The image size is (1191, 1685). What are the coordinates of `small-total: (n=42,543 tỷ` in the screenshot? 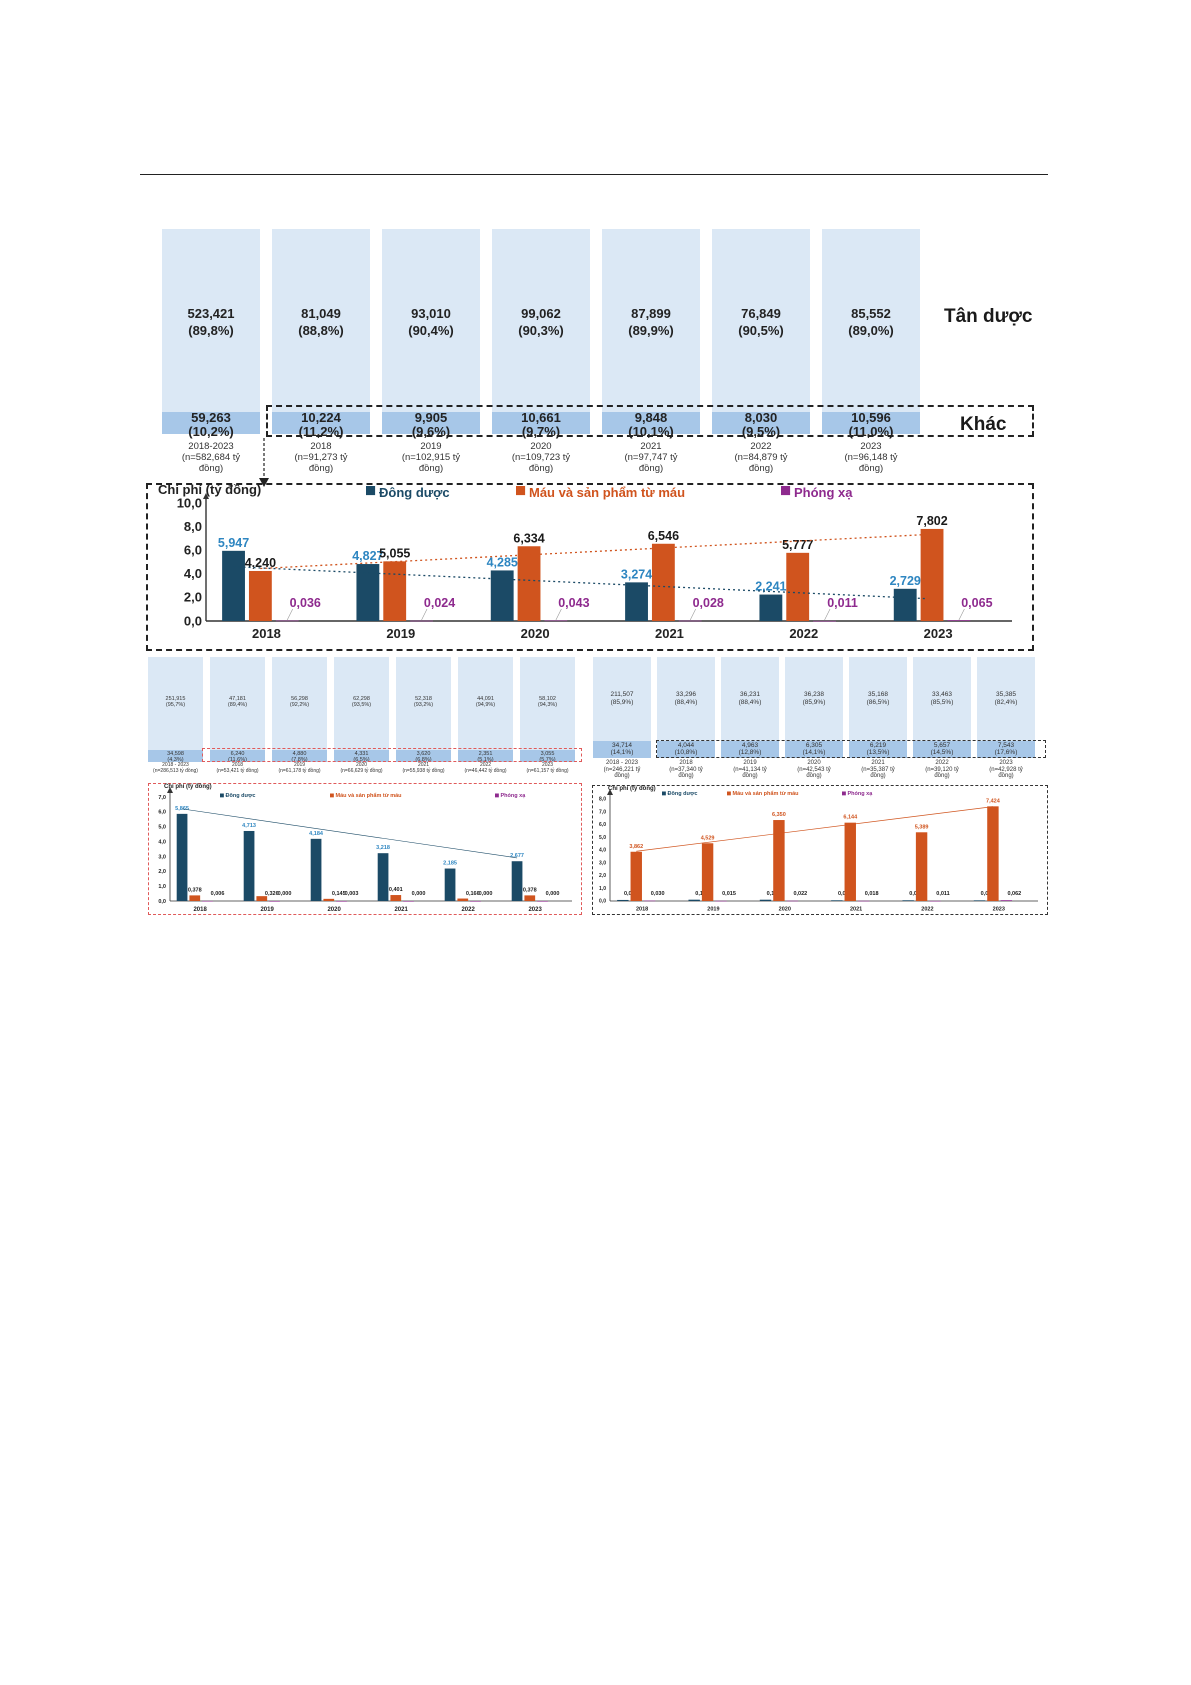 It's located at (814, 769).